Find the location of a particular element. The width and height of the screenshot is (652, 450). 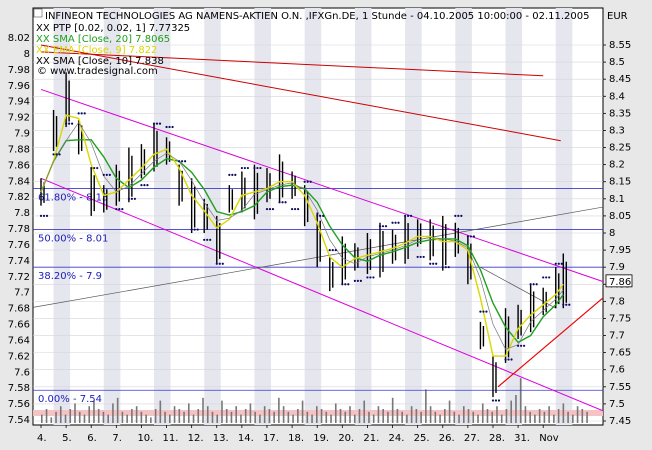

day-stripe is located at coordinates (212, 216).